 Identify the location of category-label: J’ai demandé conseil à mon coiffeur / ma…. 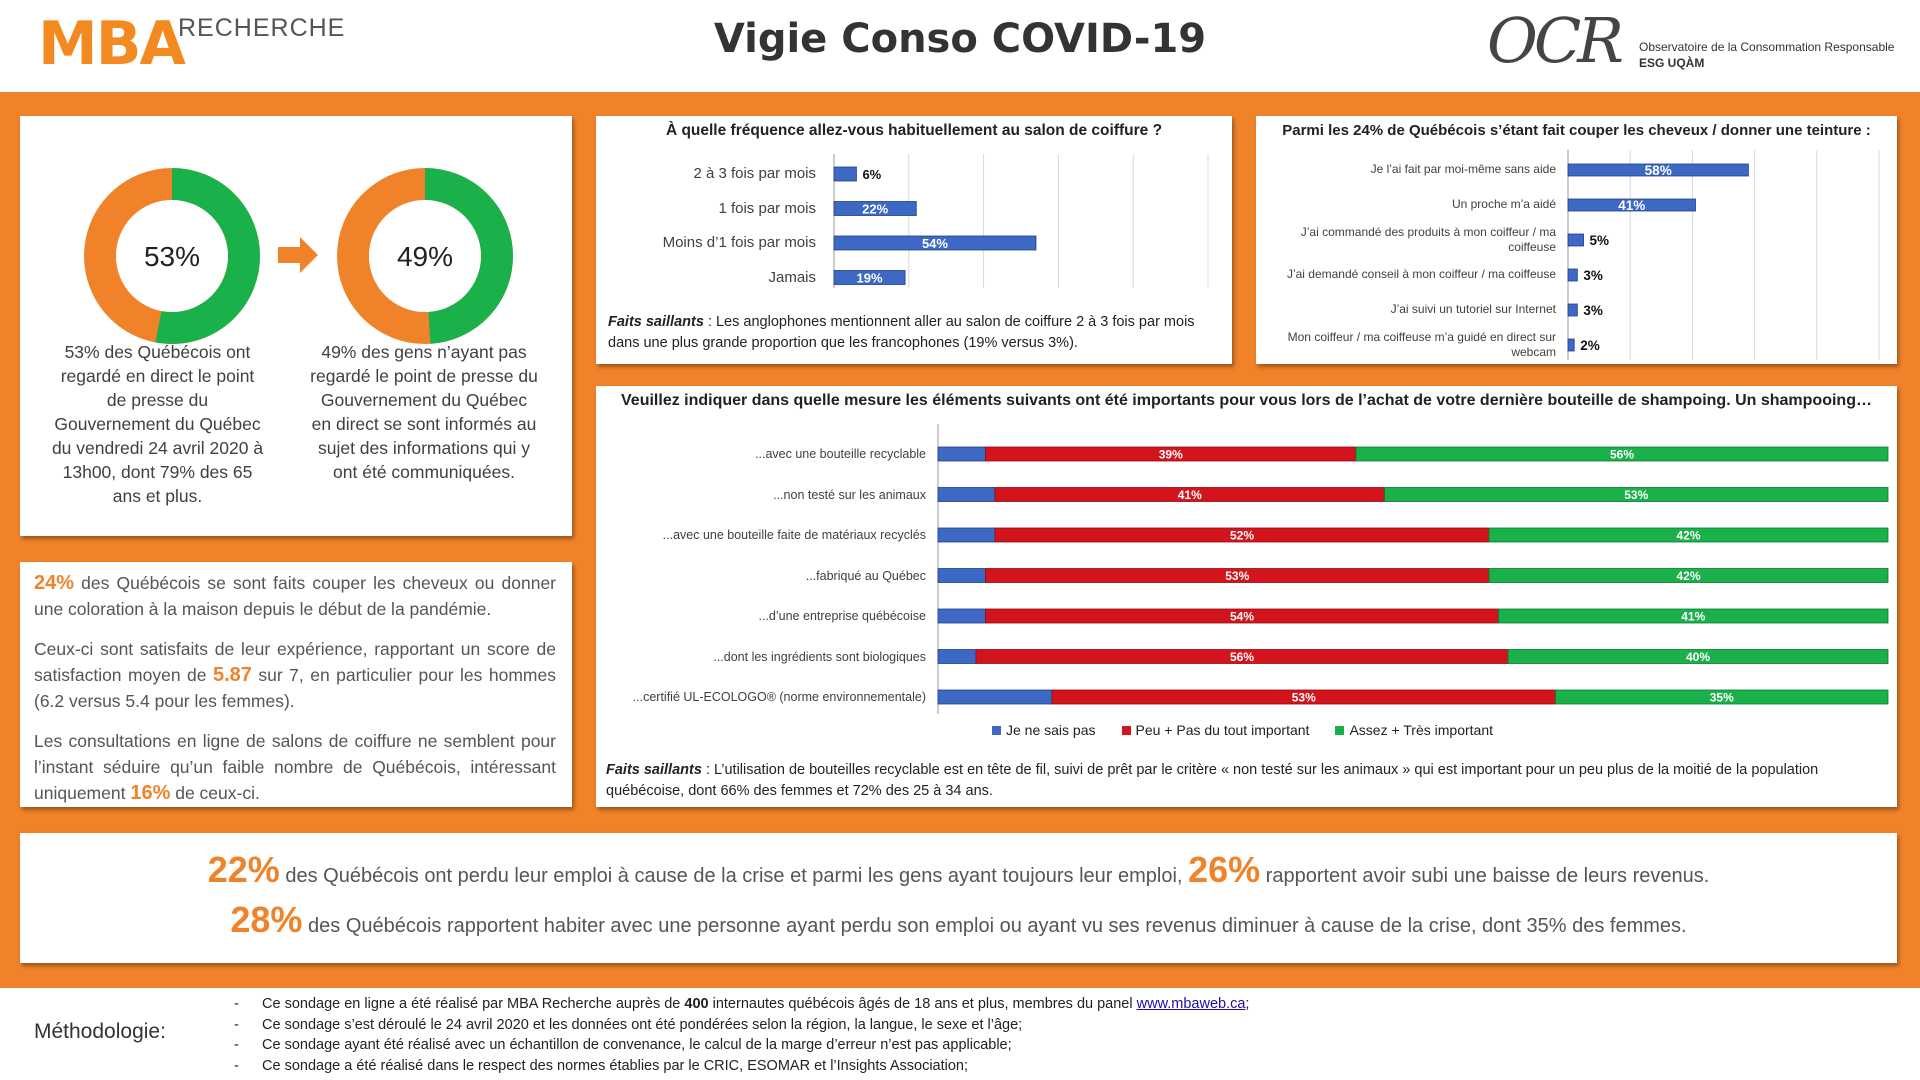
(1421, 274).